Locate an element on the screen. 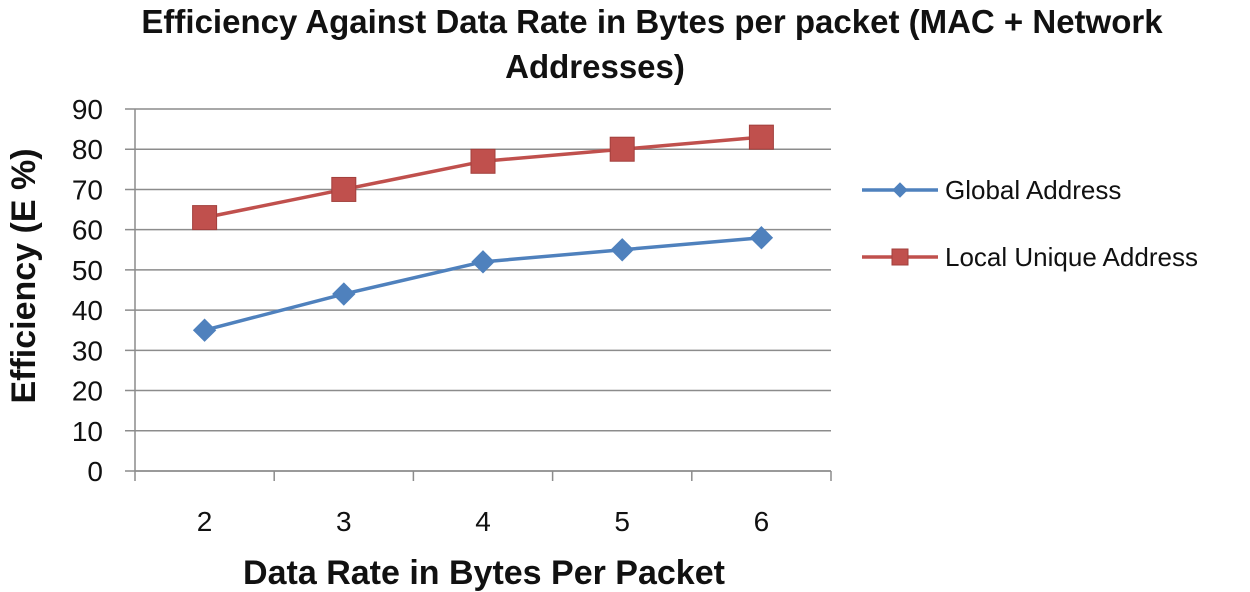 The image size is (1250, 592). y-tick-label: 50 is located at coordinates (87, 270).